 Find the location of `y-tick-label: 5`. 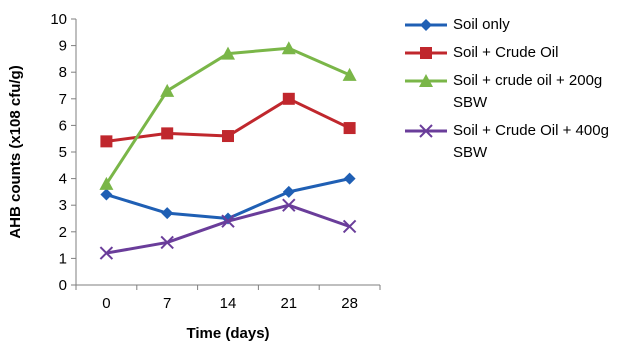

y-tick-label: 5 is located at coordinates (63, 152).